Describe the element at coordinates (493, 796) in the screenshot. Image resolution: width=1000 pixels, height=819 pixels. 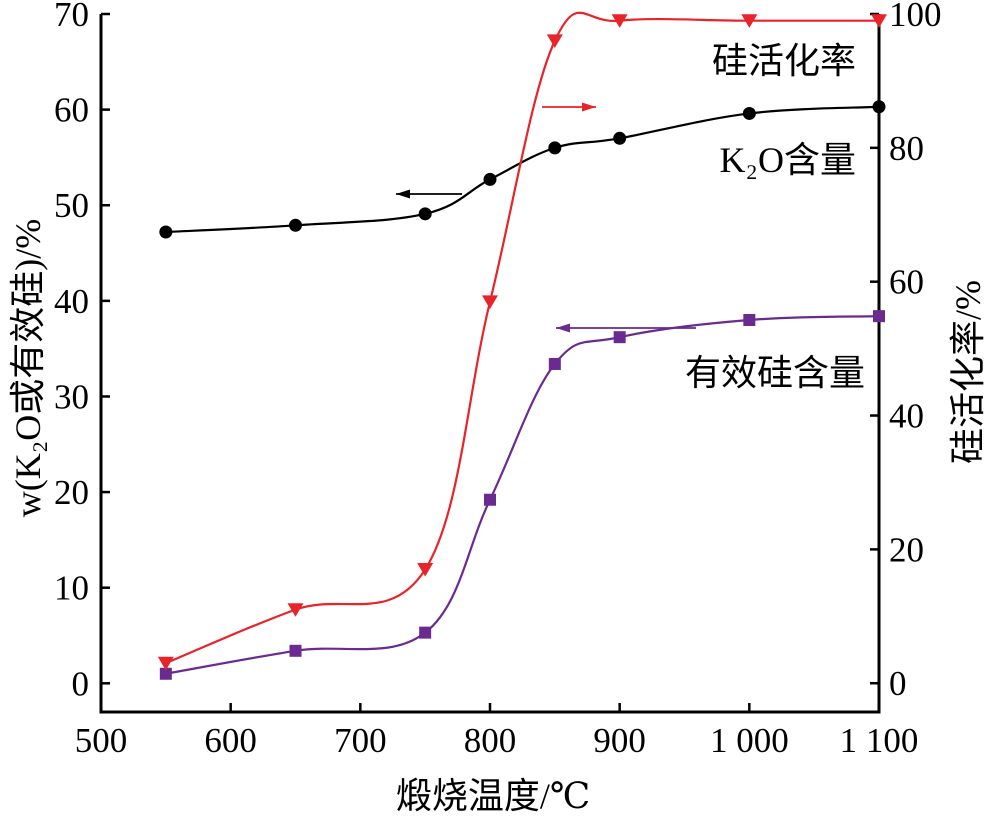
I see `x-axis-title: 煅烧温度/℃` at that location.